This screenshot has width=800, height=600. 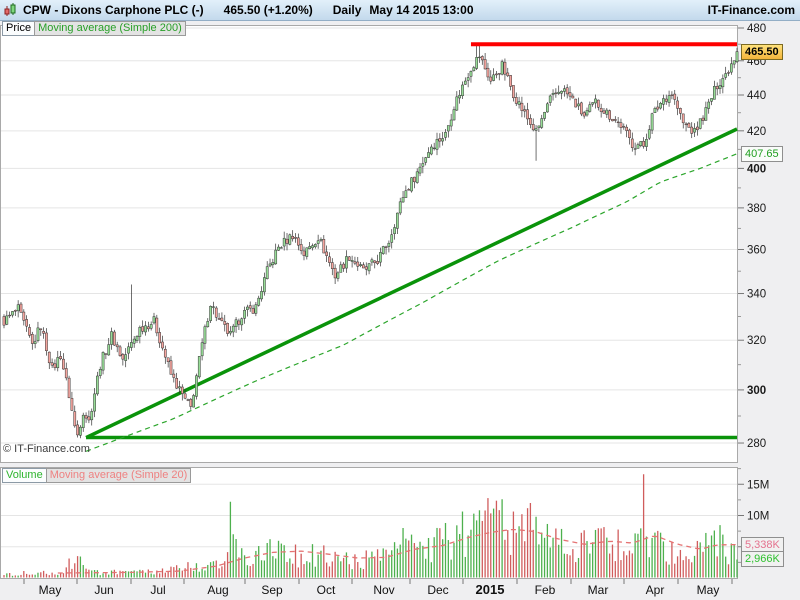 I want to click on volume-last-badge: 2,966K, so click(x=762, y=559).